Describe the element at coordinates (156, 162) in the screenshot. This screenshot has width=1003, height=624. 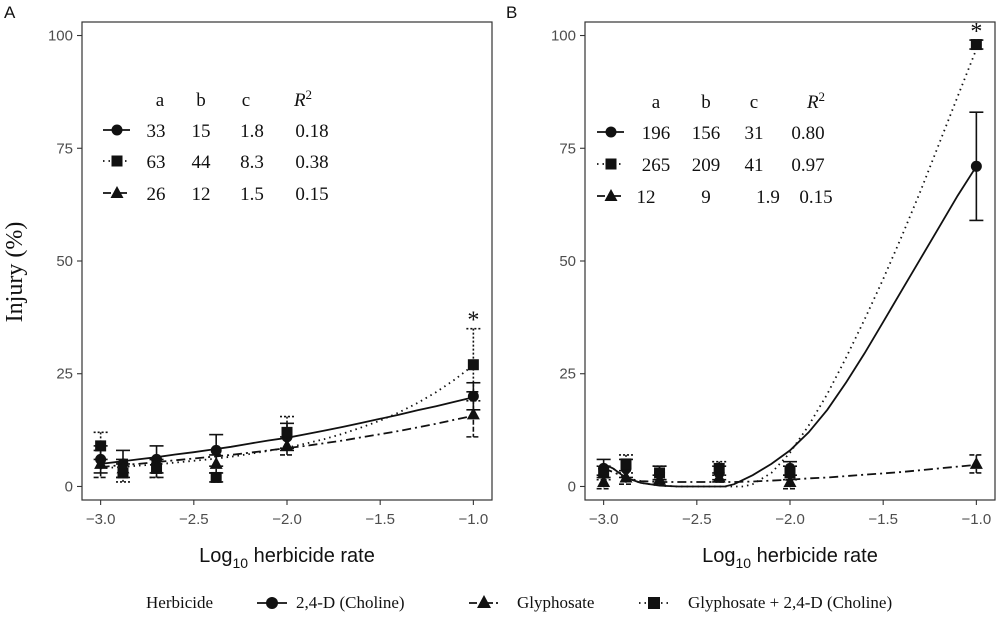
I see `table-cell: 63` at that location.